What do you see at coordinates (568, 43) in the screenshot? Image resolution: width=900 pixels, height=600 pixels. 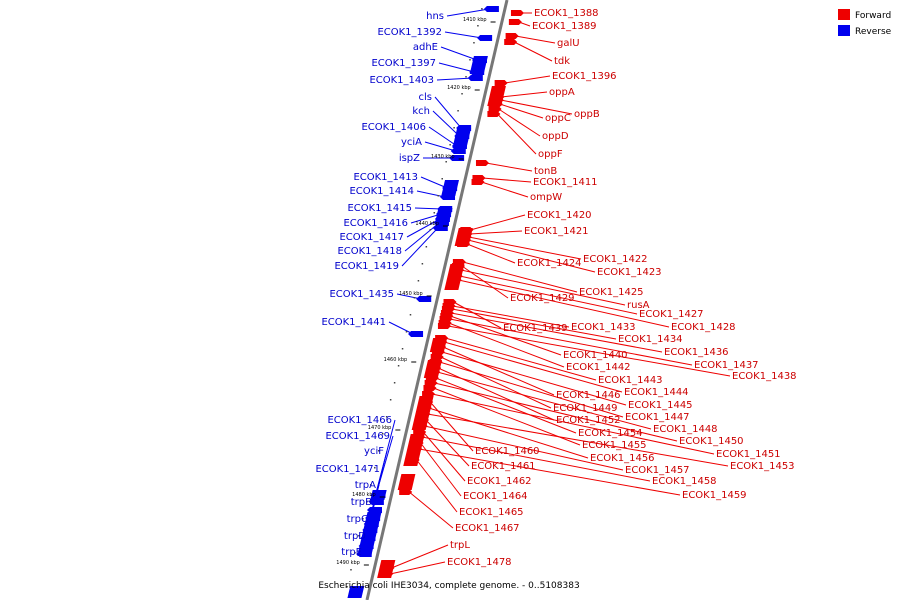 I see `gene-label-galu: galU` at bounding box center [568, 43].